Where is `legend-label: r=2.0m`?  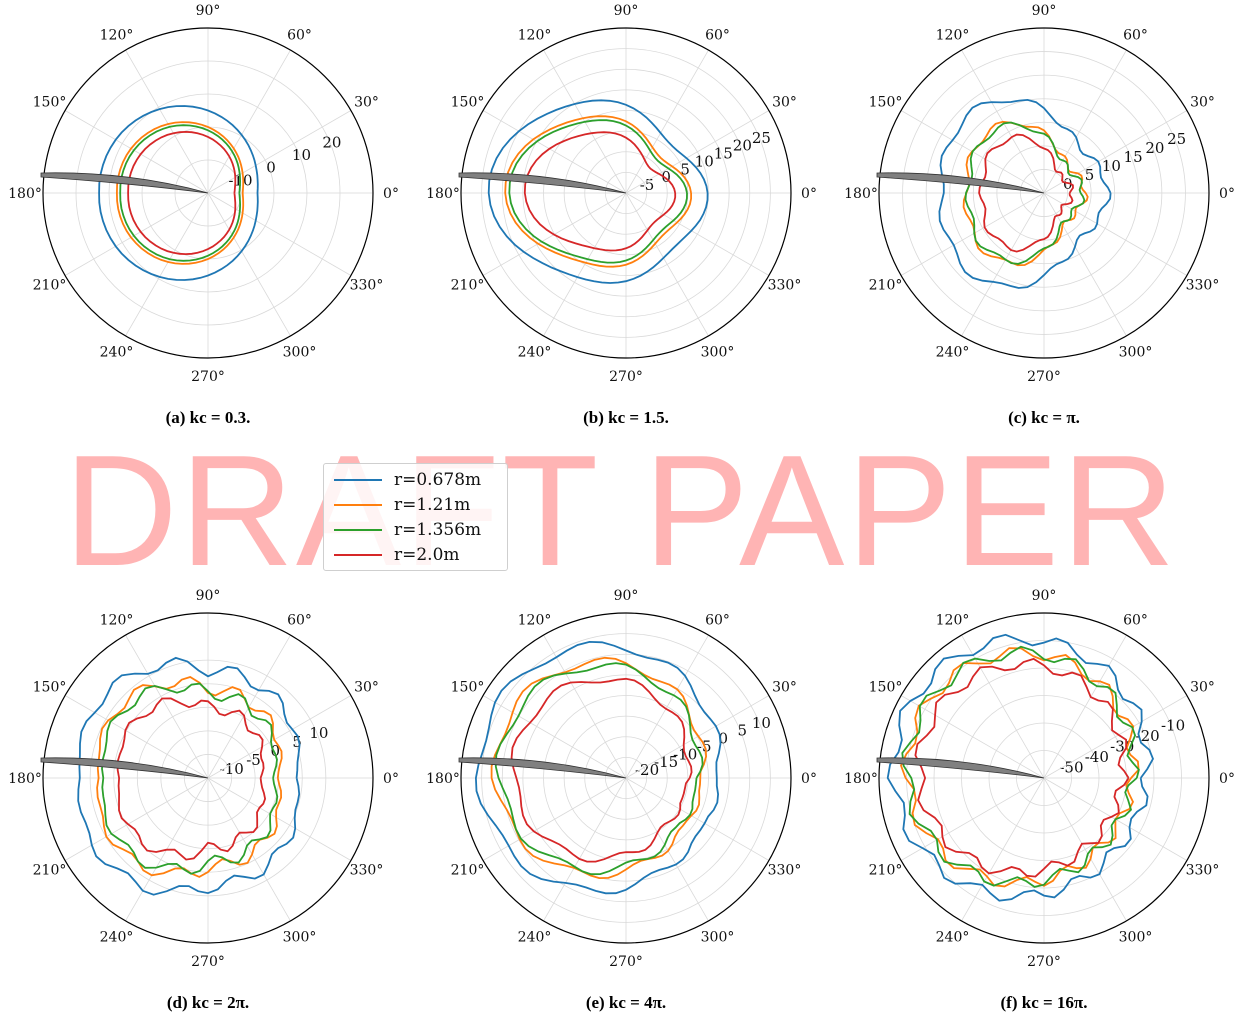
legend-label: r=2.0m is located at coordinates (427, 555).